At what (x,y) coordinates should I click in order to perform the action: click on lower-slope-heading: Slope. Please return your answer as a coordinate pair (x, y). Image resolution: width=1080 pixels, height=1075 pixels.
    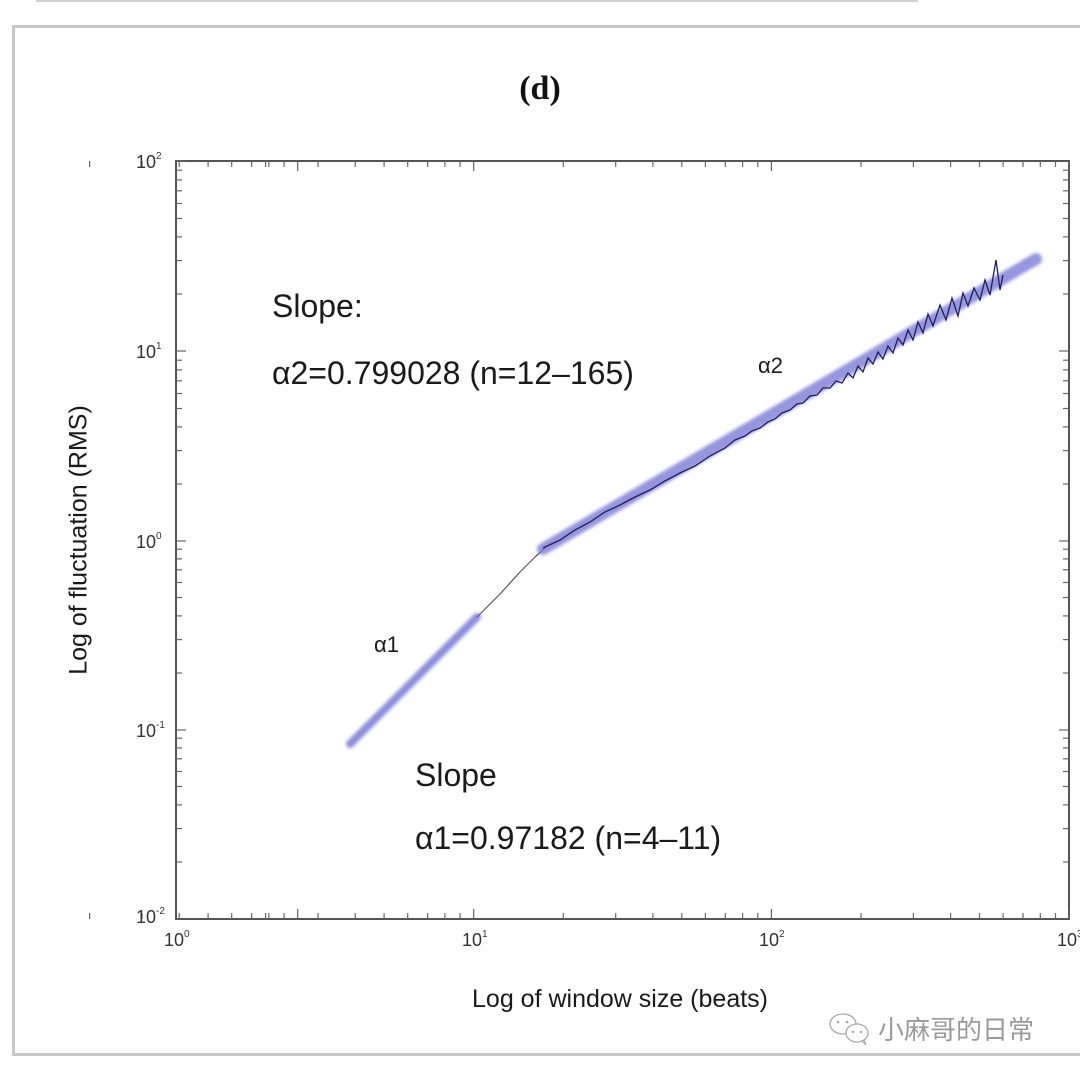
    Looking at the image, I should click on (456, 775).